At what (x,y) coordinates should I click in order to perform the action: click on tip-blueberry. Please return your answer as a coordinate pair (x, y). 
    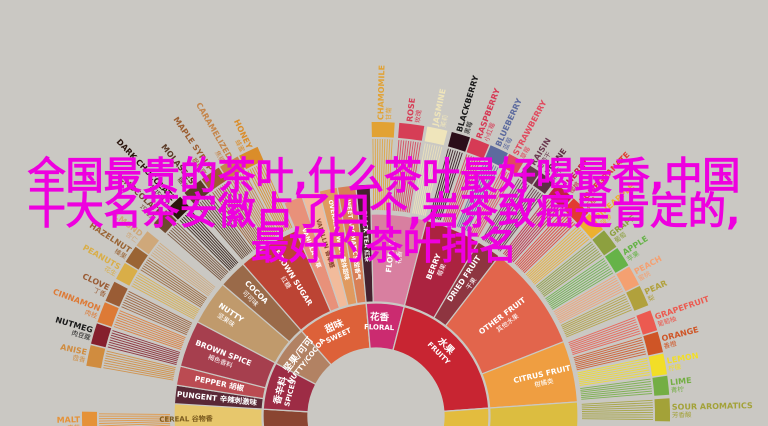
    Looking at the image, I should click on (496, 156).